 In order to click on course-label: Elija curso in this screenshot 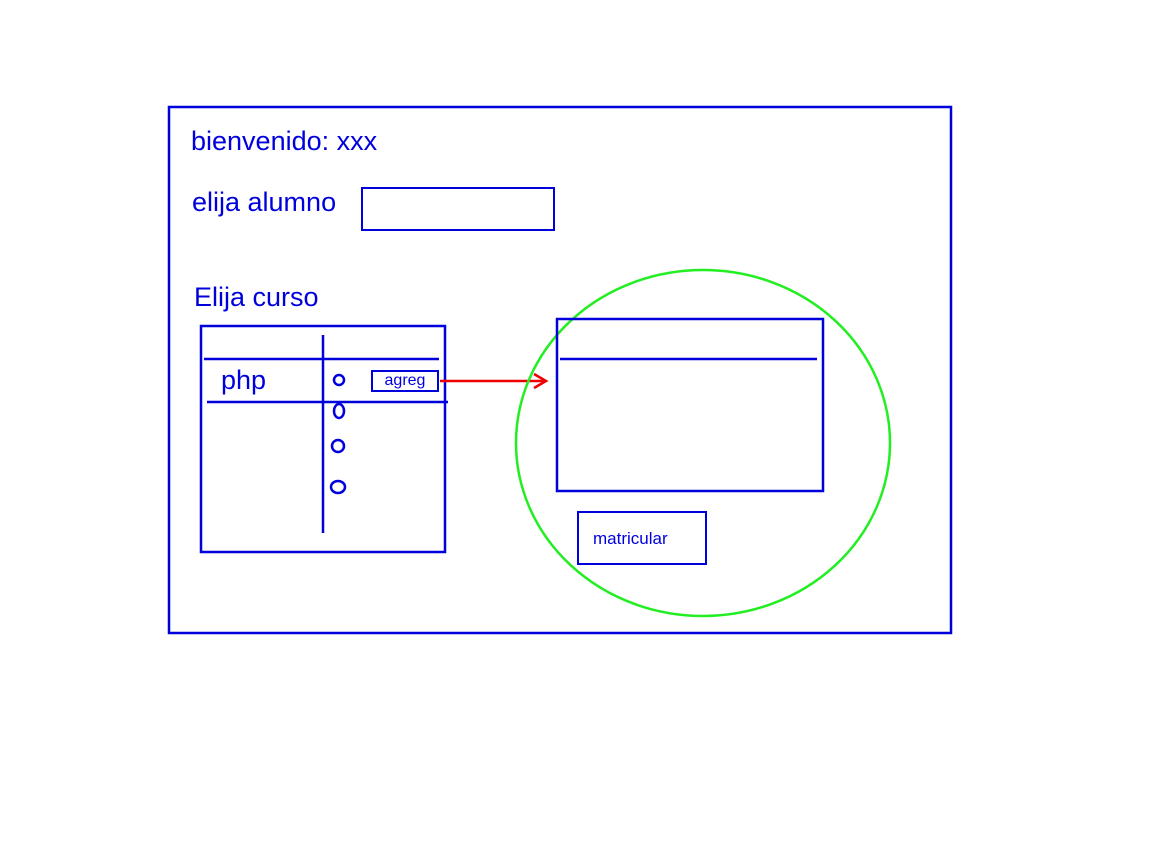, I will do `click(256, 297)`.